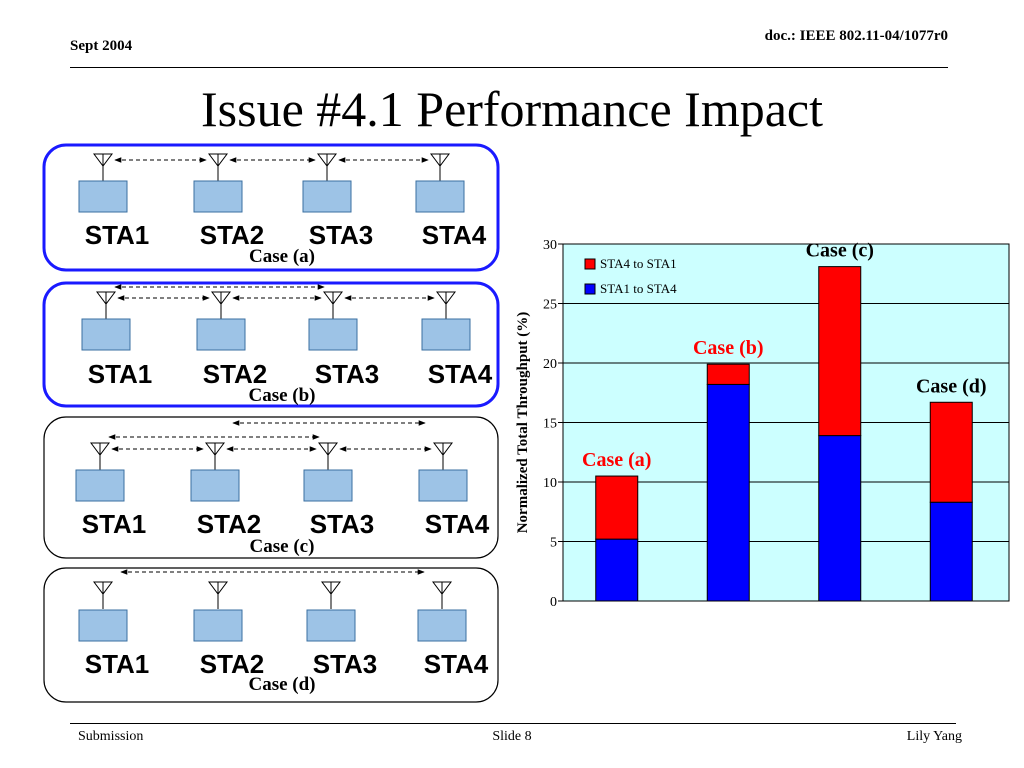  What do you see at coordinates (282, 546) in the screenshot?
I see `case-caption: Case (c)` at bounding box center [282, 546].